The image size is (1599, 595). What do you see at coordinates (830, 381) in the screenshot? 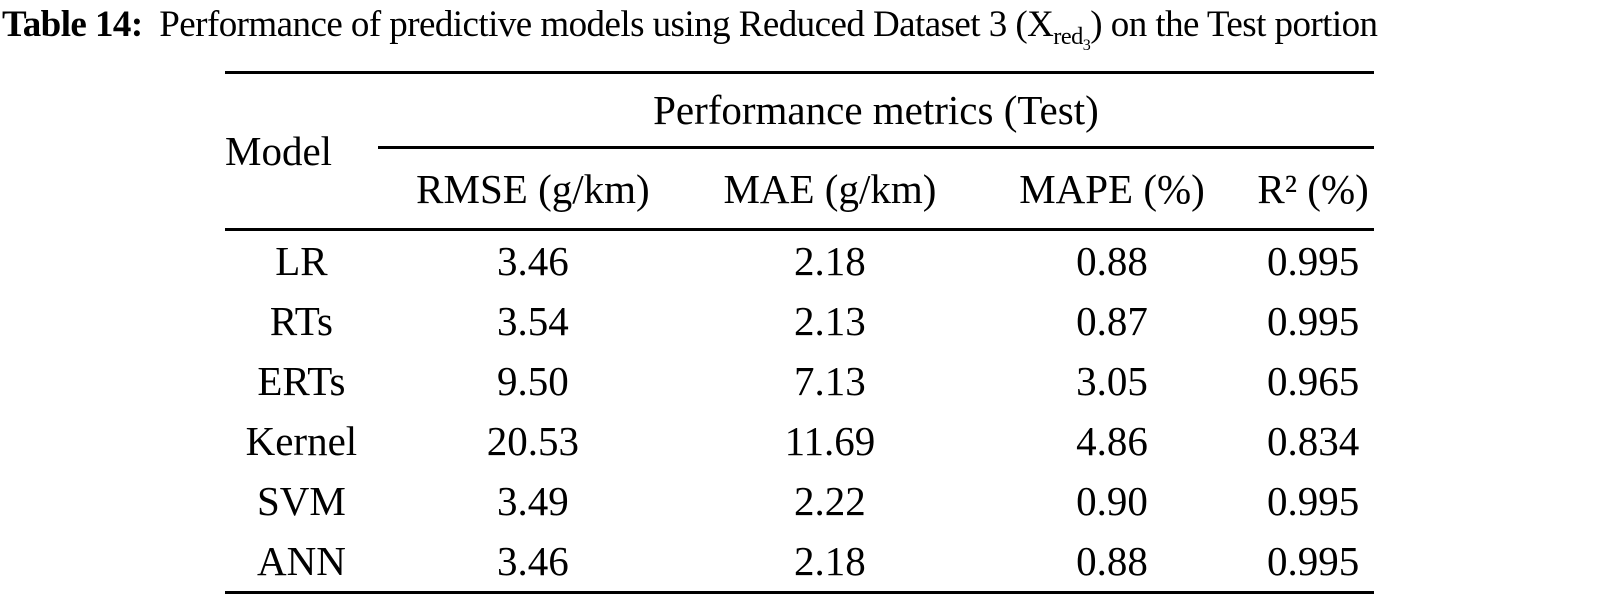
I see `mae-cell: 7.13` at bounding box center [830, 381].